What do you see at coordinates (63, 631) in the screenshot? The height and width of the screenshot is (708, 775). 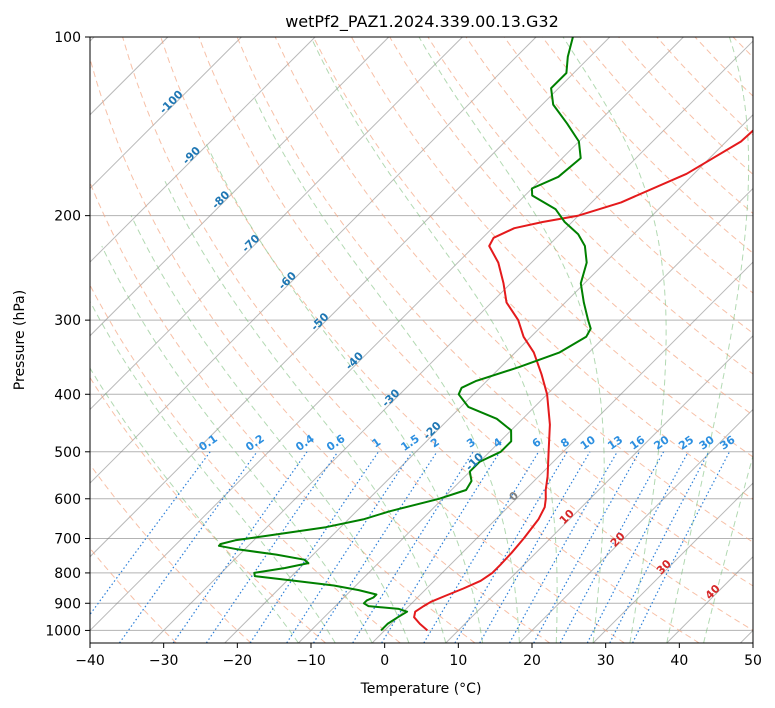 I see `y-tick-label: 1000` at bounding box center [63, 631].